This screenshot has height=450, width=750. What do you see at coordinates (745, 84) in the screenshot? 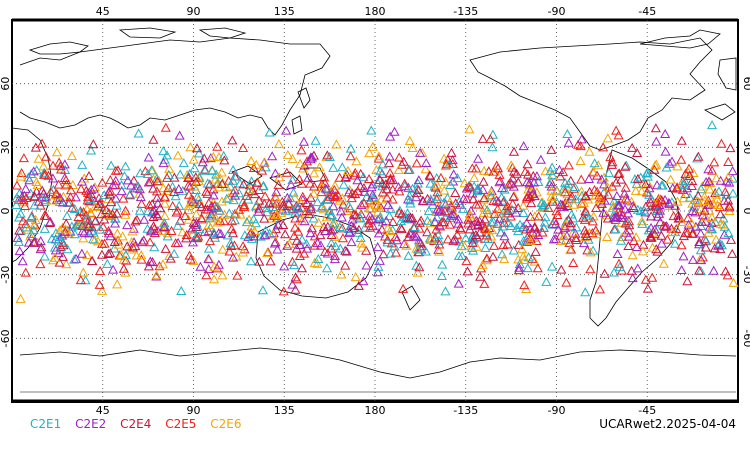
I see `right-lat-tick-label: 60` at bounding box center [745, 84].